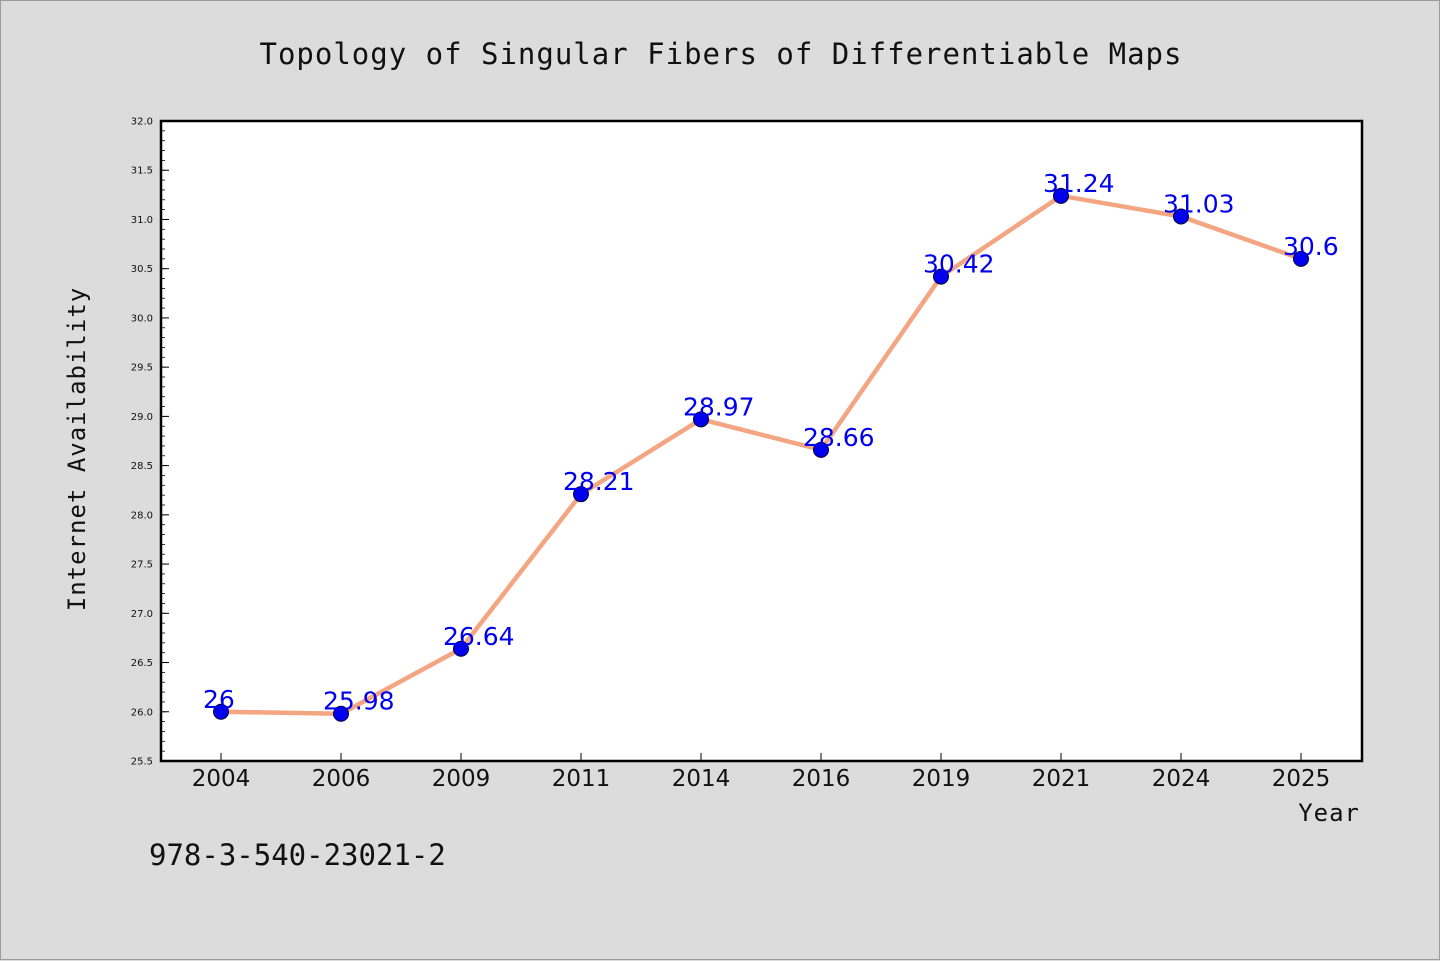 The width and height of the screenshot is (1440, 961). What do you see at coordinates (359, 701) in the screenshot?
I see `data-label: 25.98` at bounding box center [359, 701].